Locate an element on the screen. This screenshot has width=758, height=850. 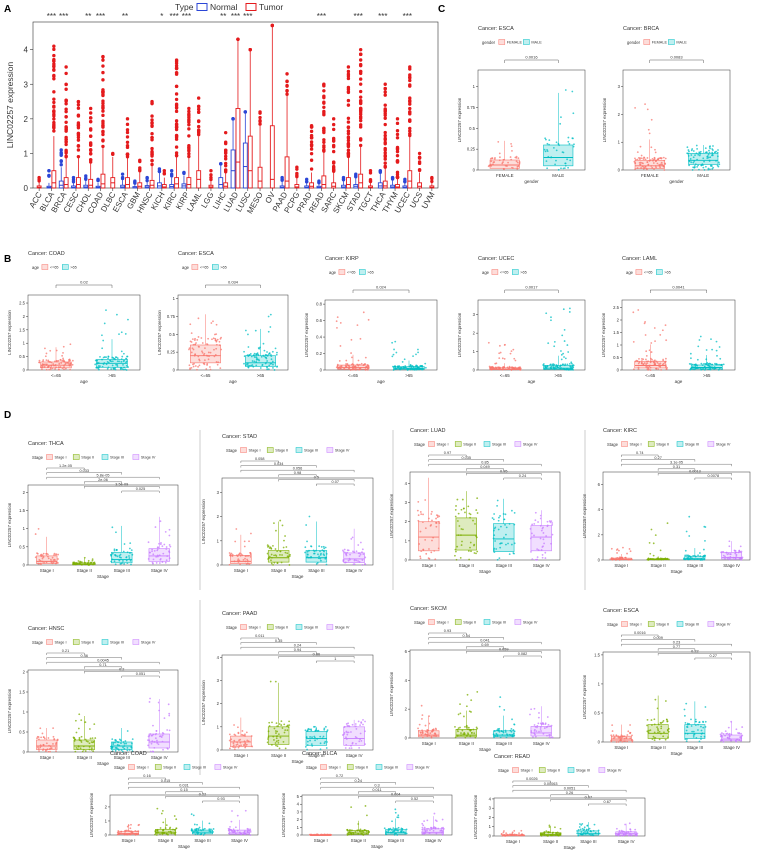
plot-area is located at coordinates (103, 525).